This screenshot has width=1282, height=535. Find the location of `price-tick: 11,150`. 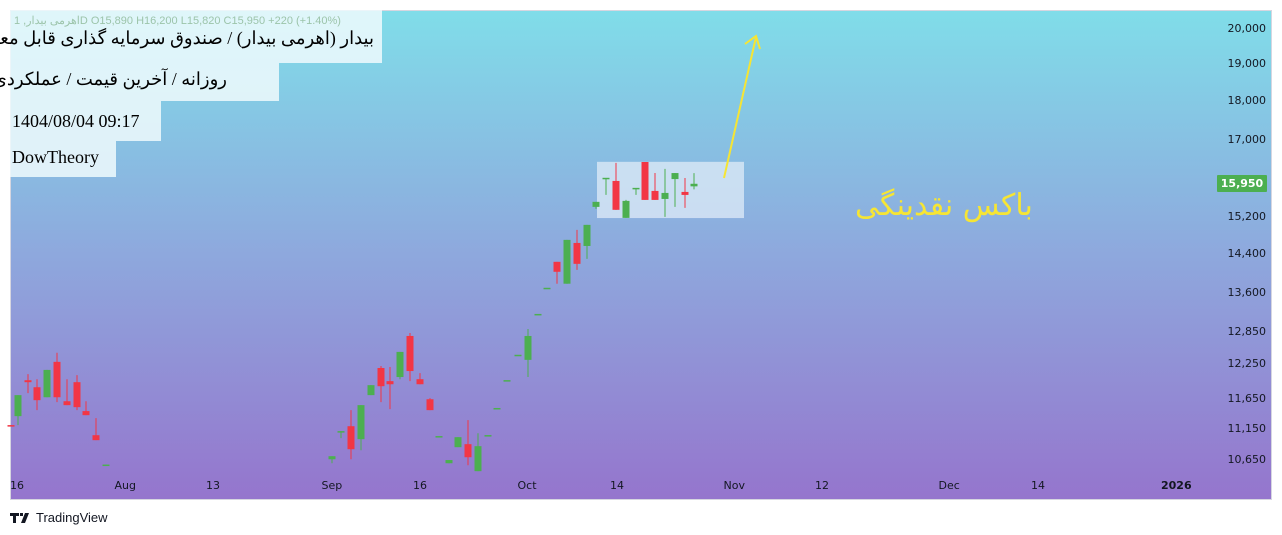

price-tick: 11,150 is located at coordinates (1247, 428).